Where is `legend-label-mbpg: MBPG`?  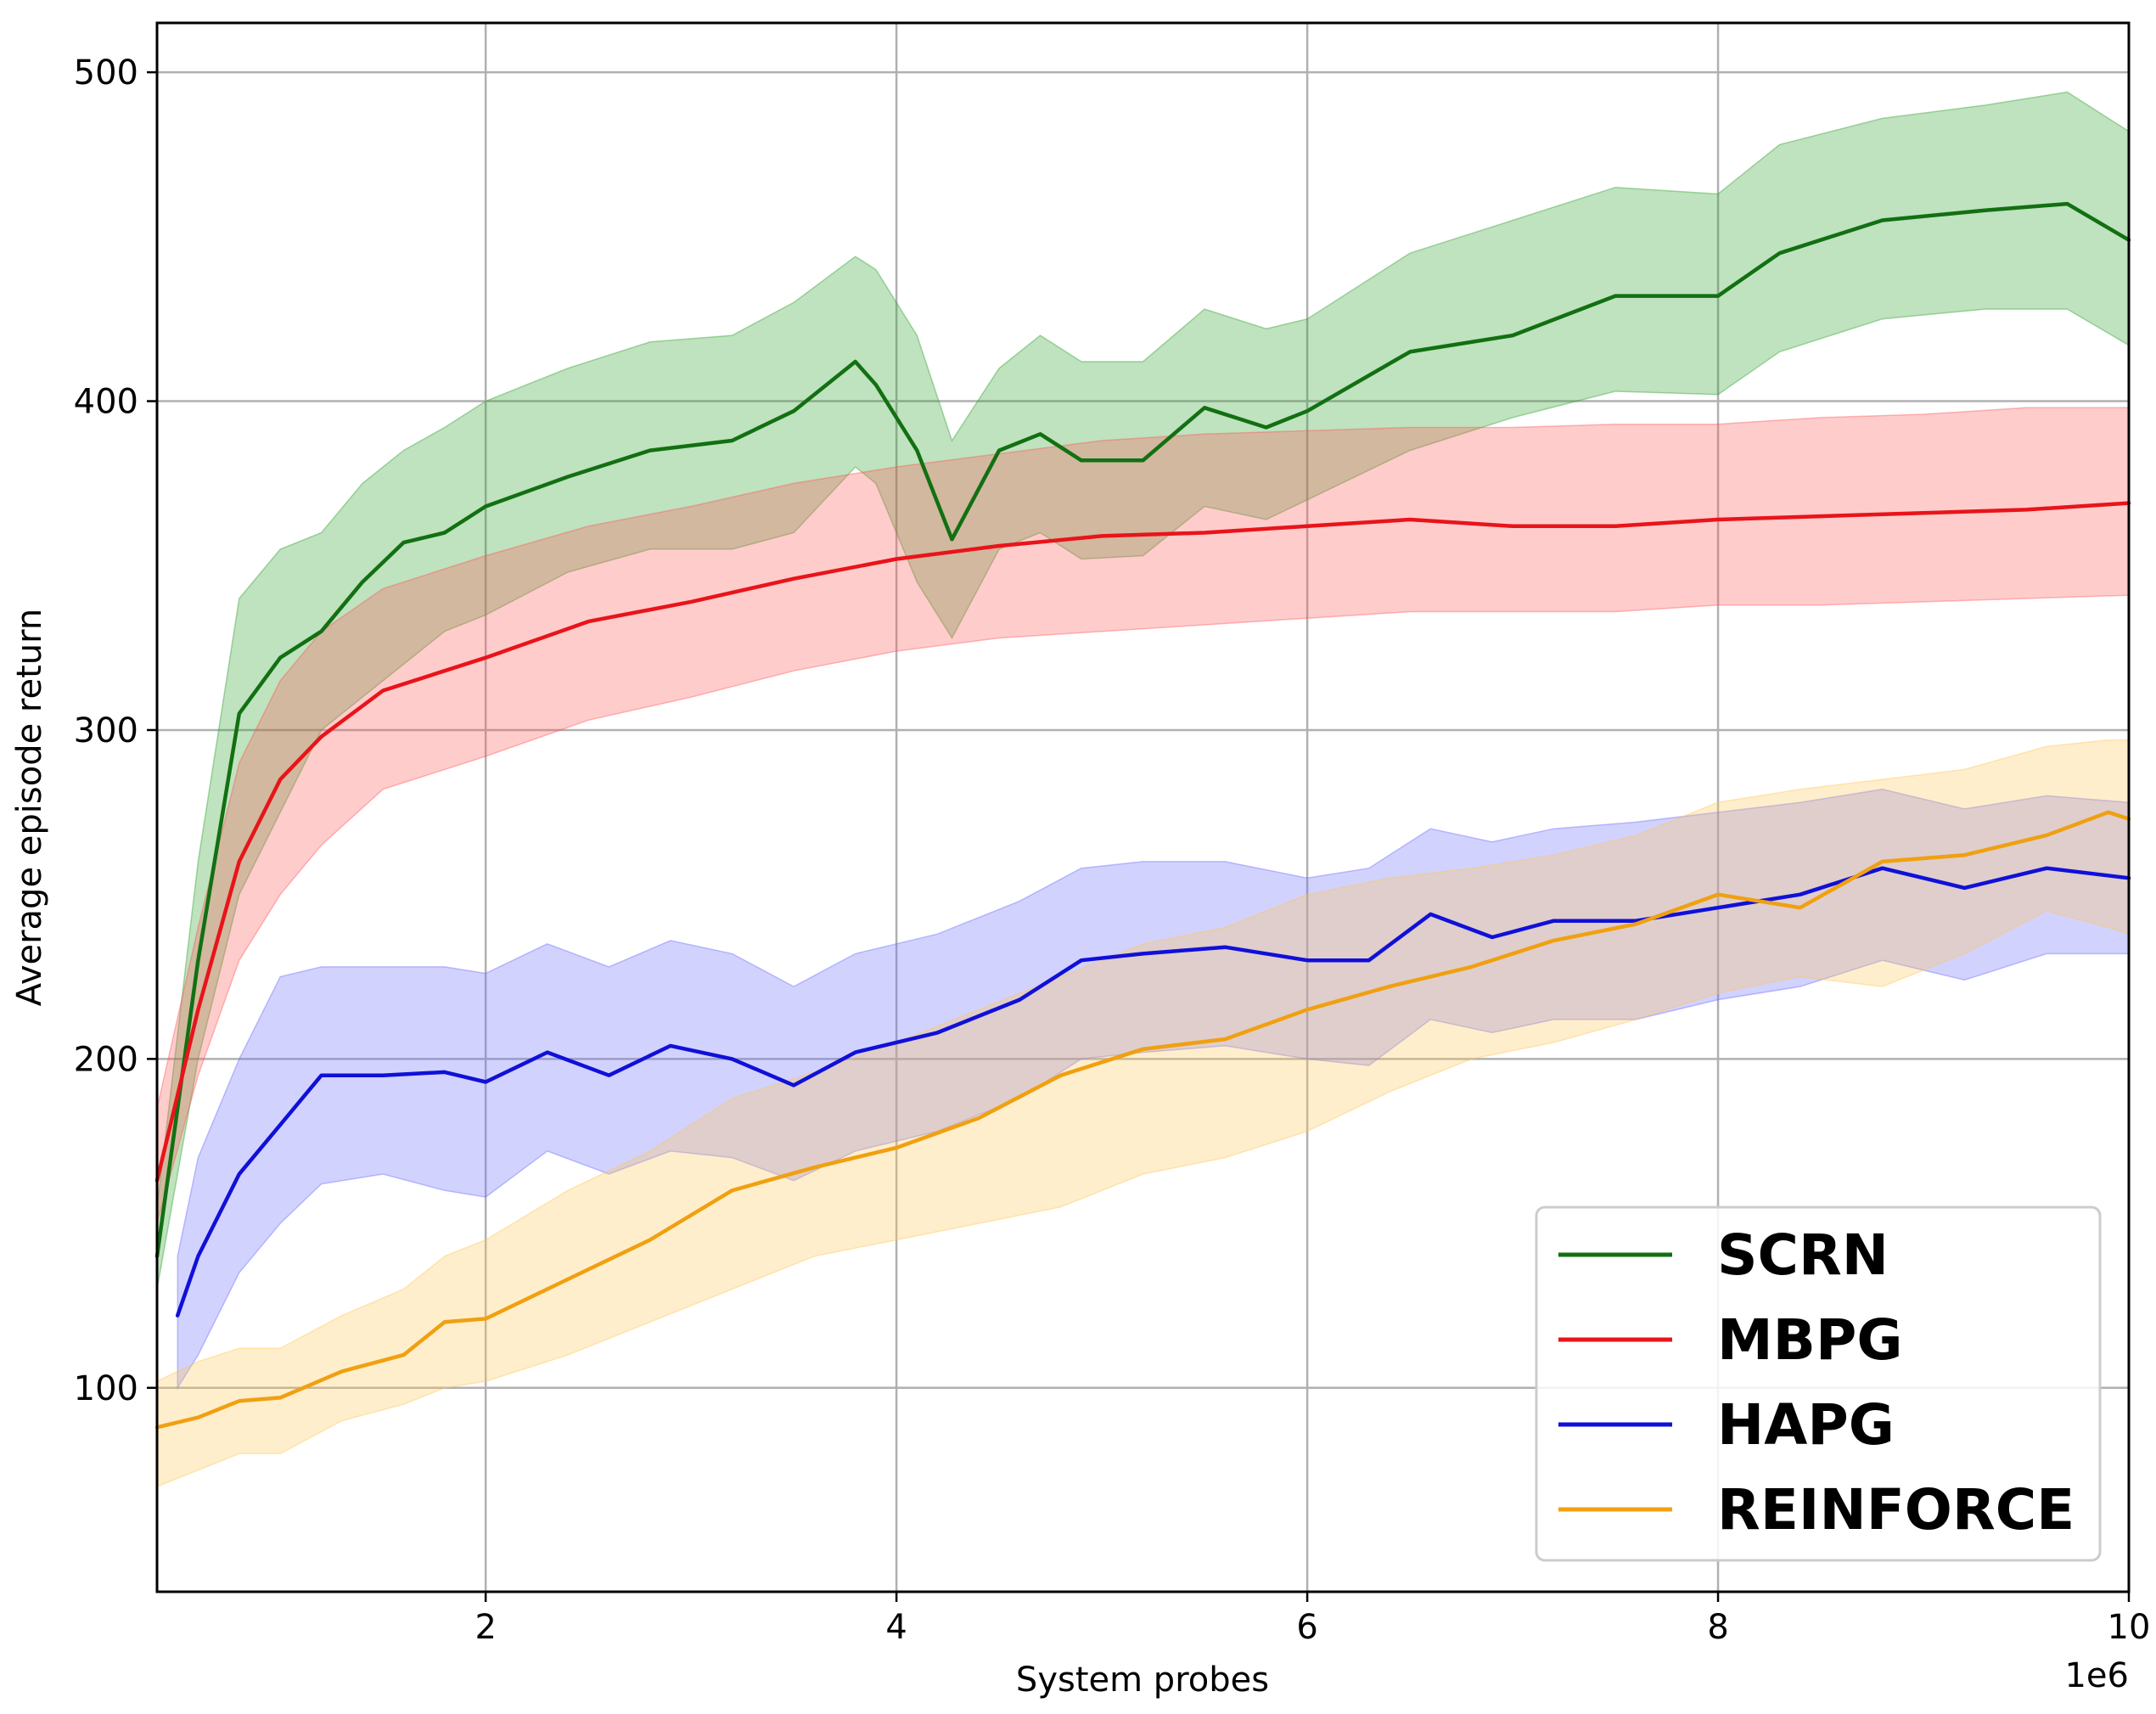
legend-label-mbpg: MBPG is located at coordinates (1810, 1340).